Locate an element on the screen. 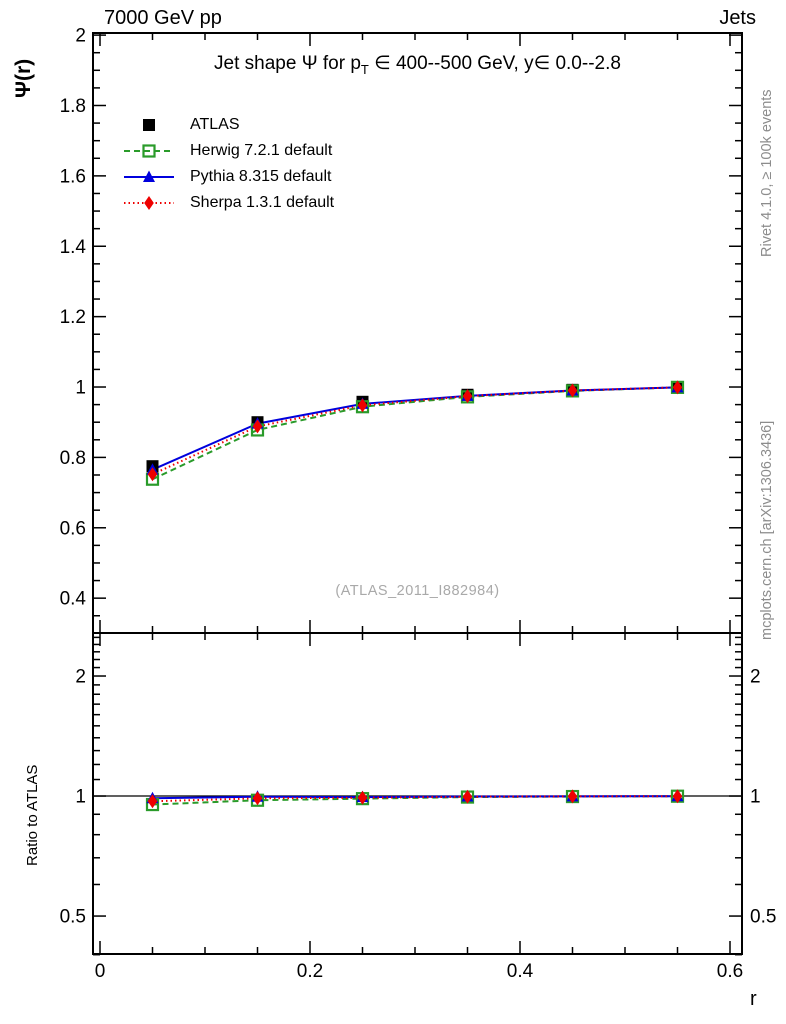 The width and height of the screenshot is (786, 1024). legend-marker-diamond is located at coordinates (149, 203).